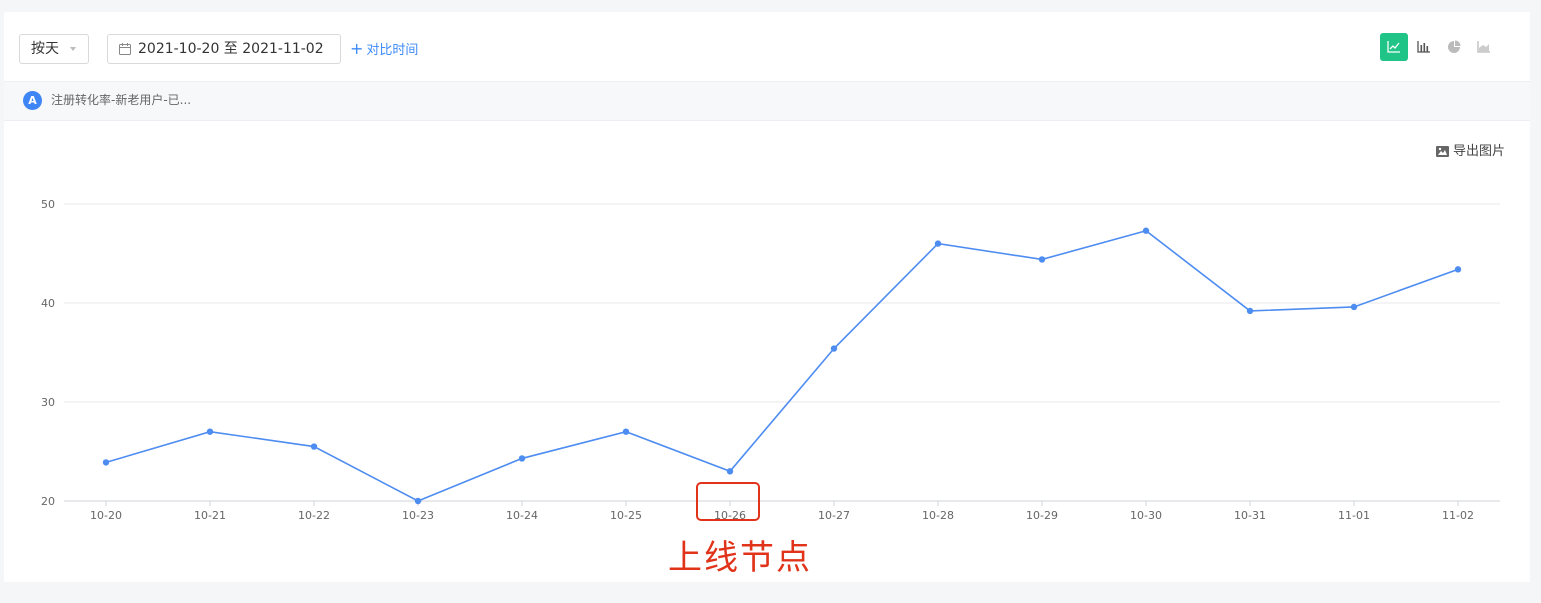 Image resolution: width=1541 pixels, height=603 pixels. I want to click on image-icon, so click(1442, 151).